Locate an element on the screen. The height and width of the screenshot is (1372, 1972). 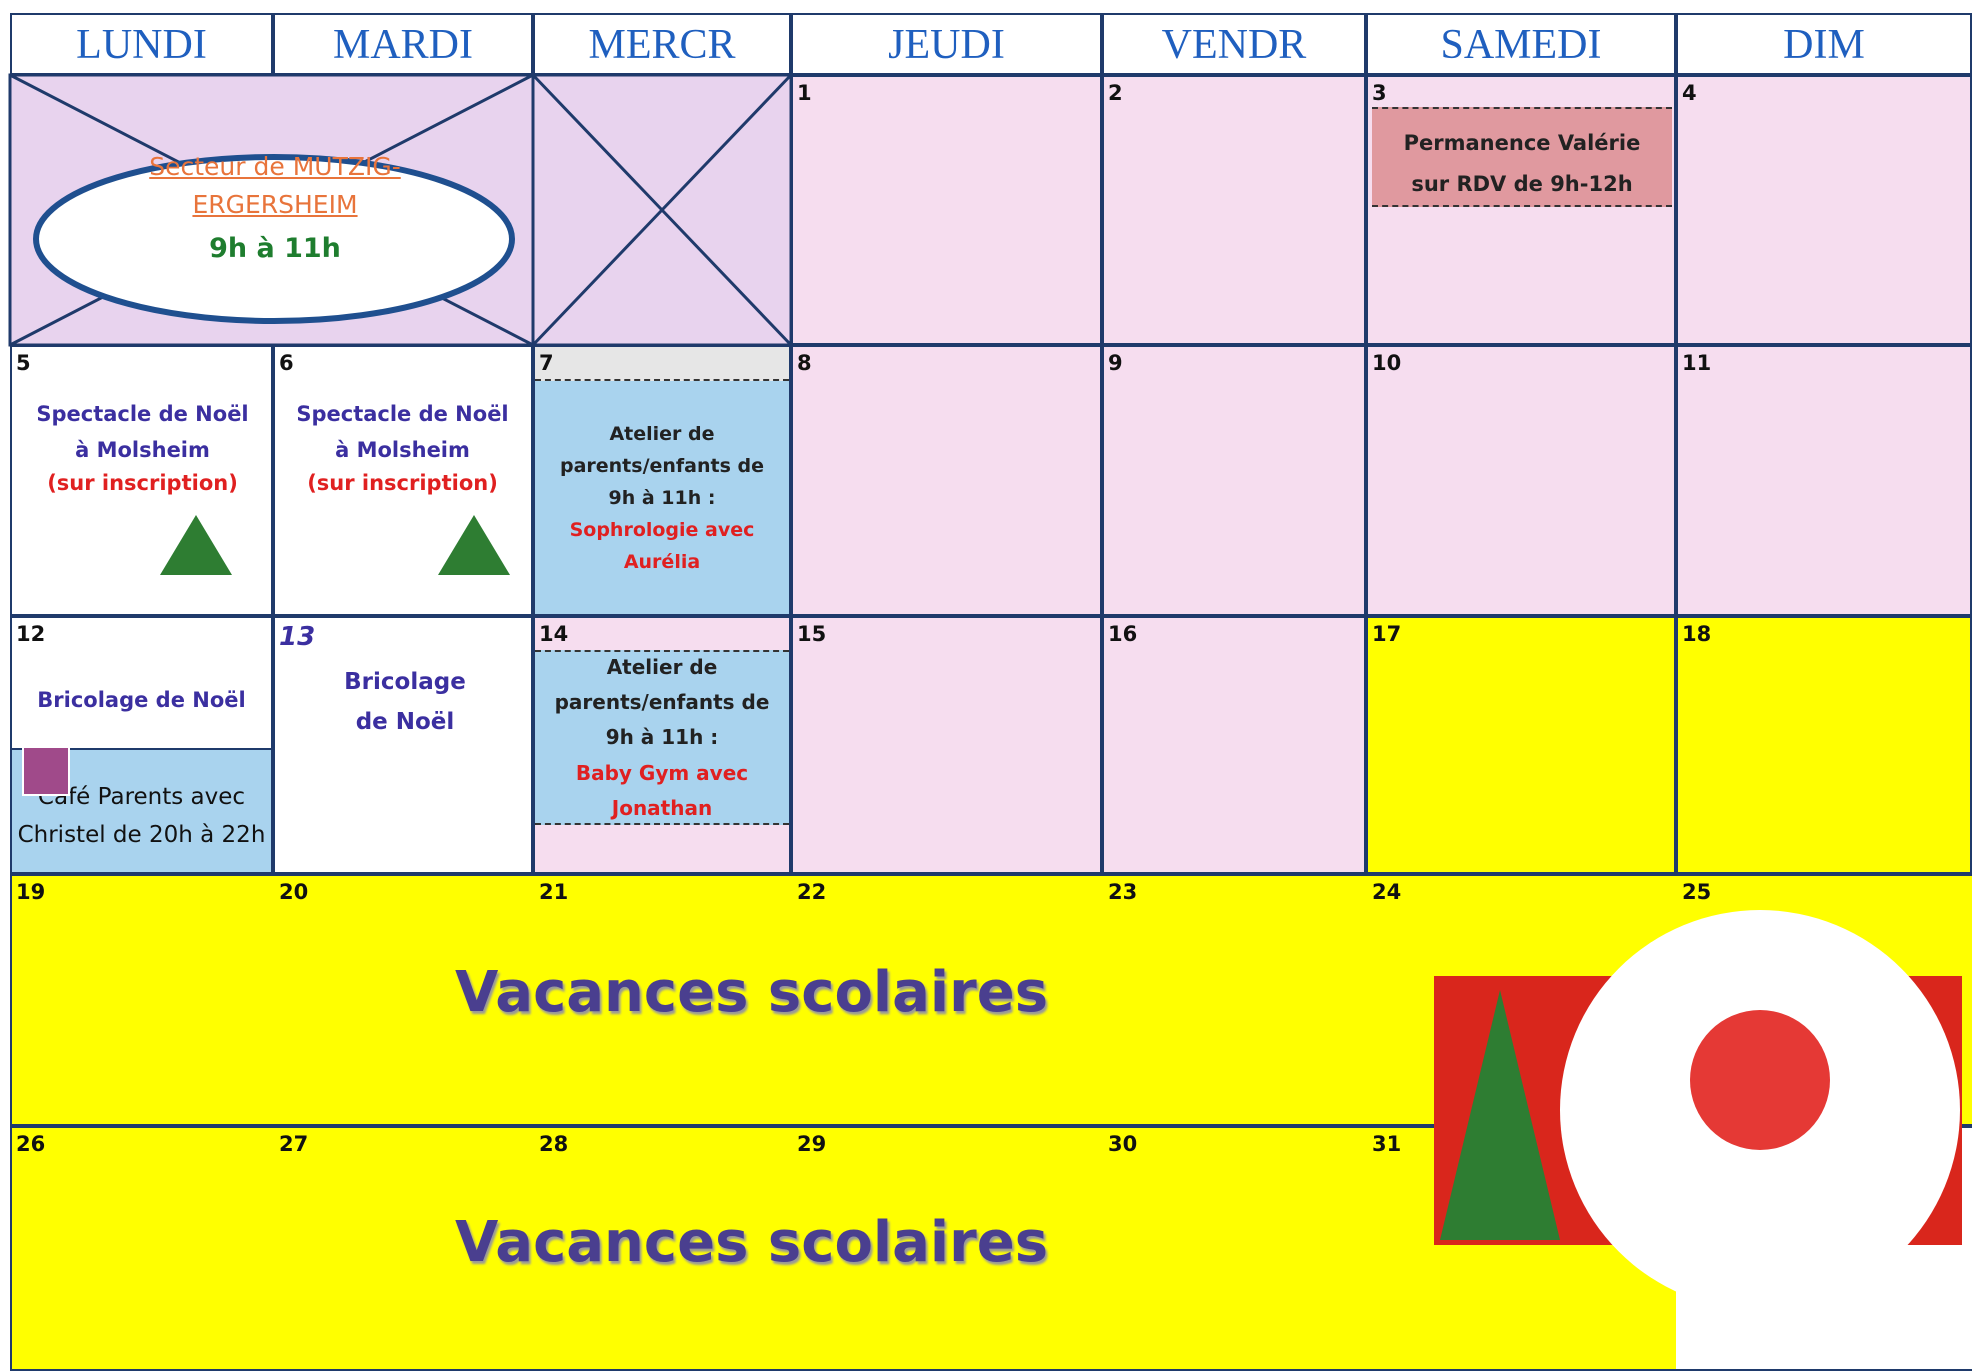
day-number: 18 is located at coordinates (1697, 634).